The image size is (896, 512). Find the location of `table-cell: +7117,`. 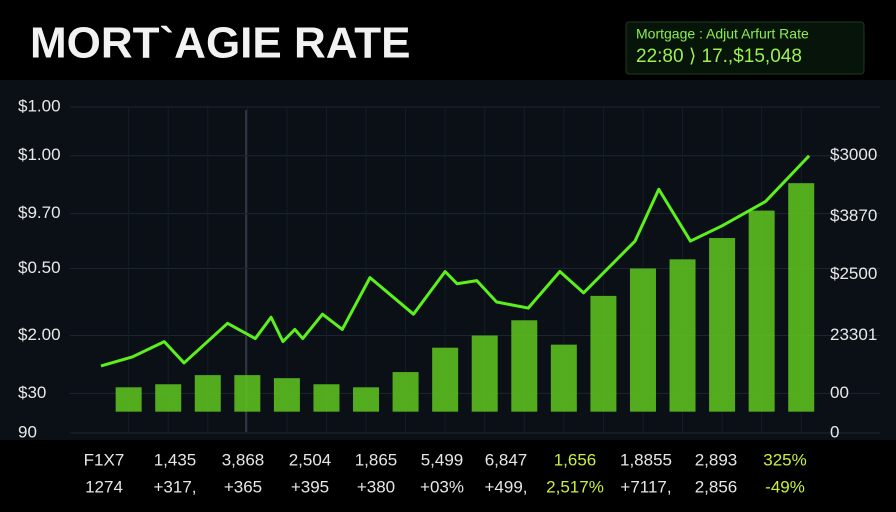

table-cell: +7117, is located at coordinates (645, 486).